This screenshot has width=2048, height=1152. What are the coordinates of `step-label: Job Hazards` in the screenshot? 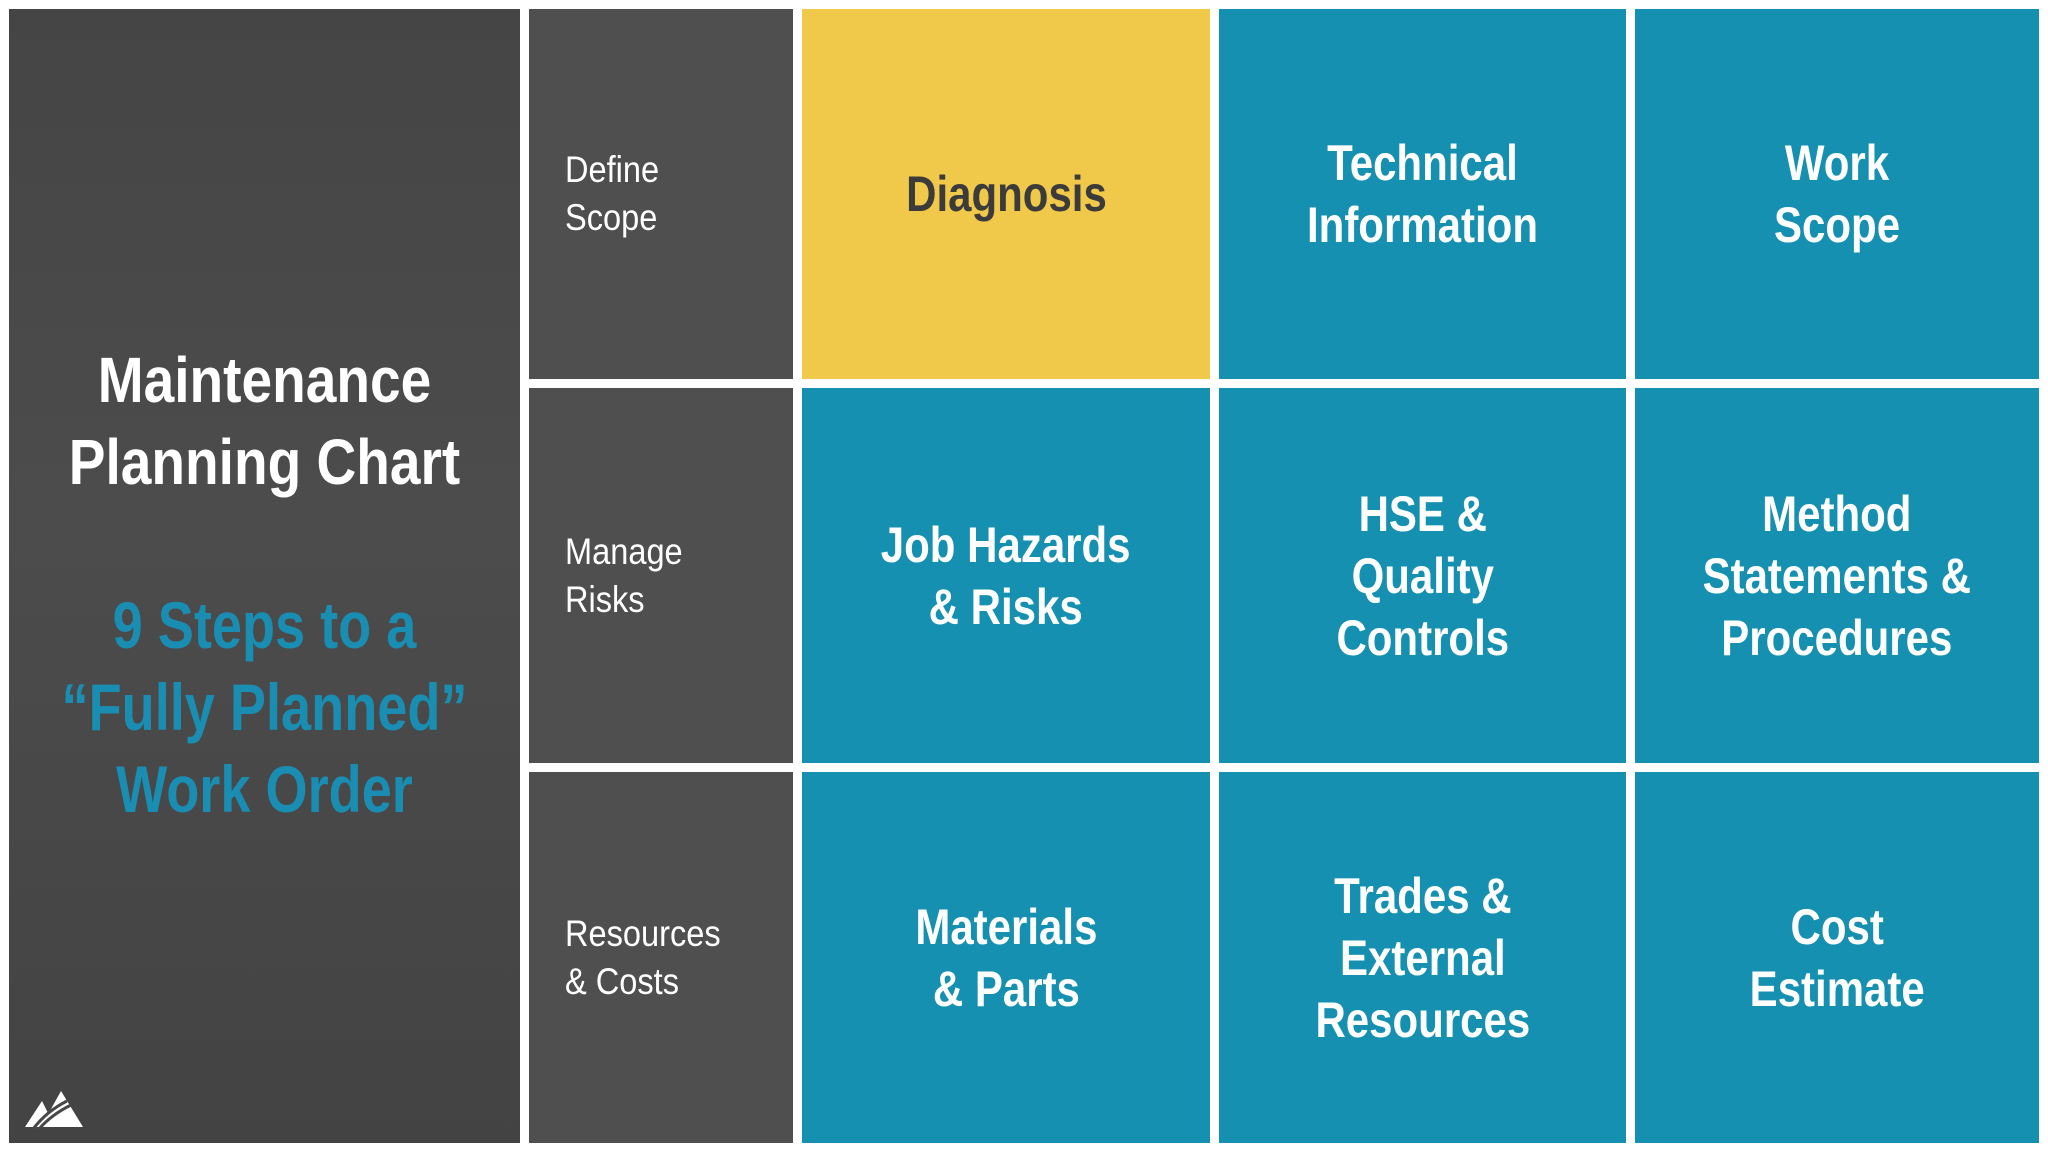 It's located at (1006, 544).